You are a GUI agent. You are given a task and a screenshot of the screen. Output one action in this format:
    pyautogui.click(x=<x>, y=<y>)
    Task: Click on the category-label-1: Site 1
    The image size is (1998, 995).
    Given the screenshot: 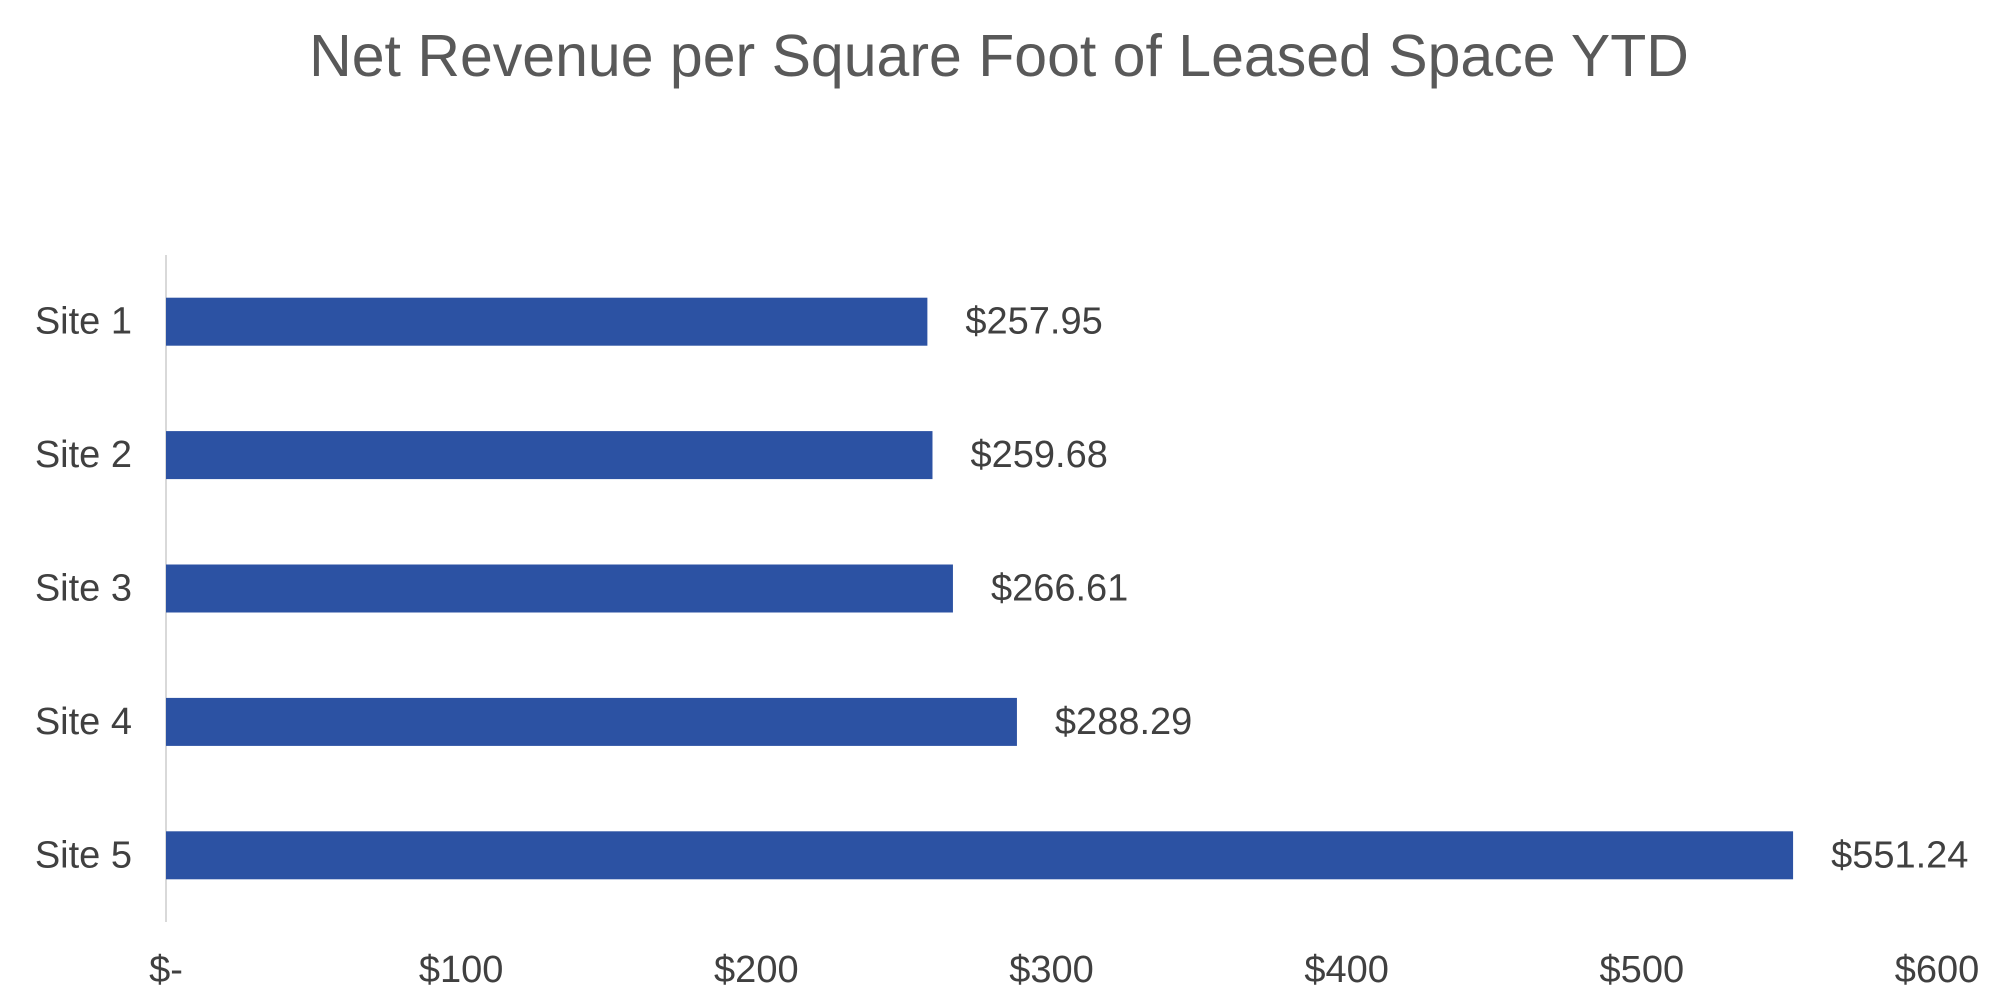 What is the action you would take?
    pyautogui.click(x=83, y=322)
    